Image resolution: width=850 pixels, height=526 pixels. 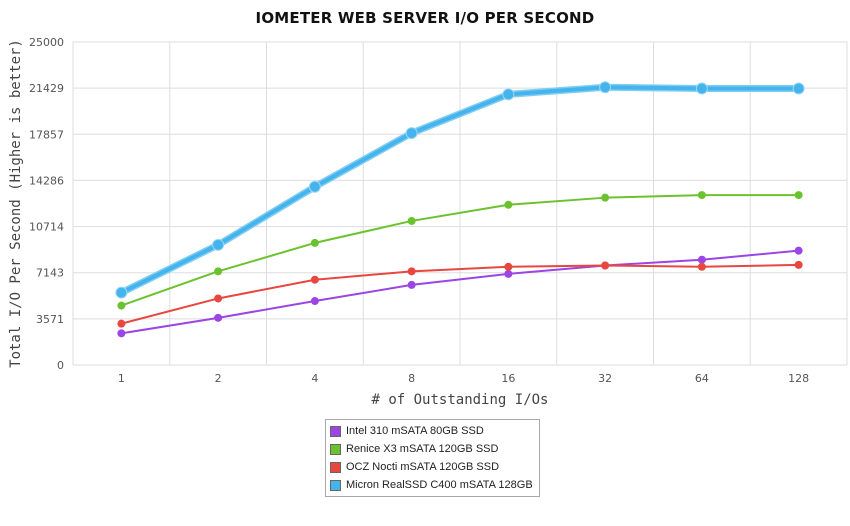 I want to click on legend-item: Micron RealSSD C400 mSATA 128GB, so click(x=432, y=485).